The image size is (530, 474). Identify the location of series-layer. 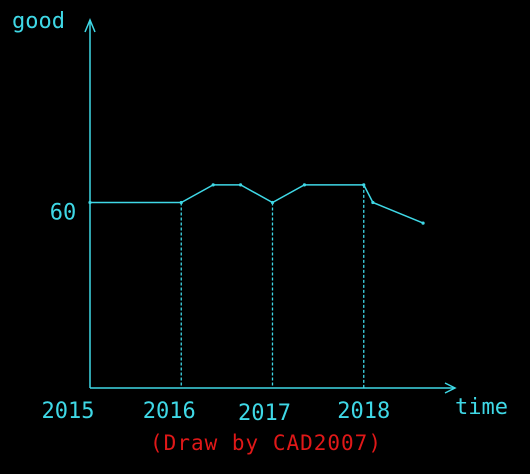
(256, 204).